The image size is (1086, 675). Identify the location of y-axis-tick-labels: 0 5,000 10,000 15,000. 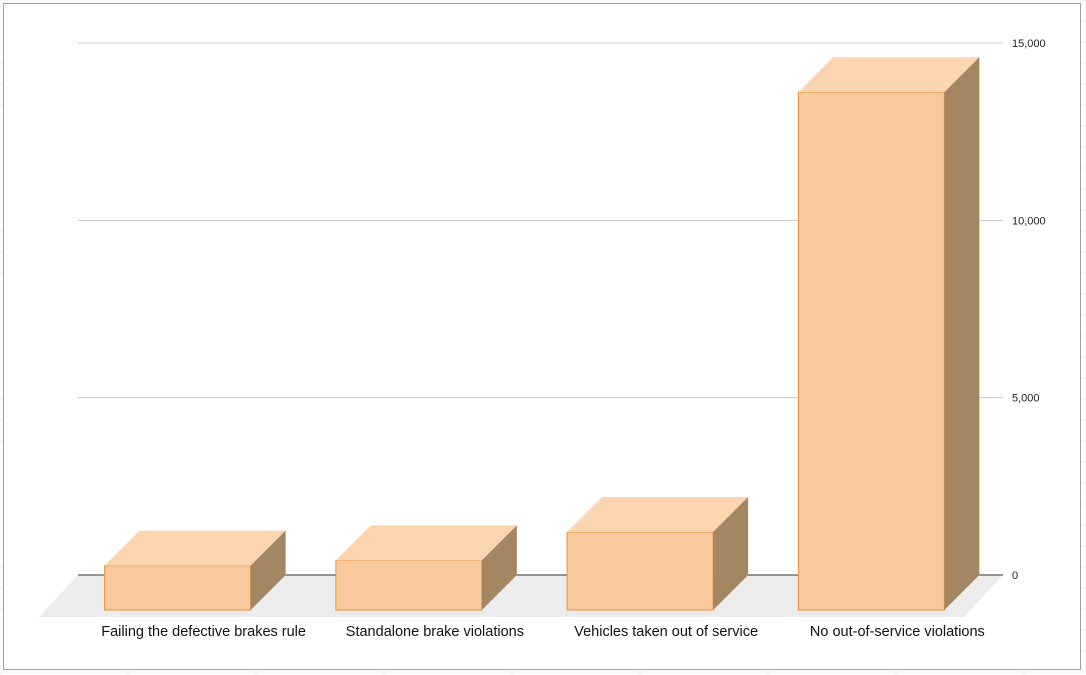
(1029, 310).